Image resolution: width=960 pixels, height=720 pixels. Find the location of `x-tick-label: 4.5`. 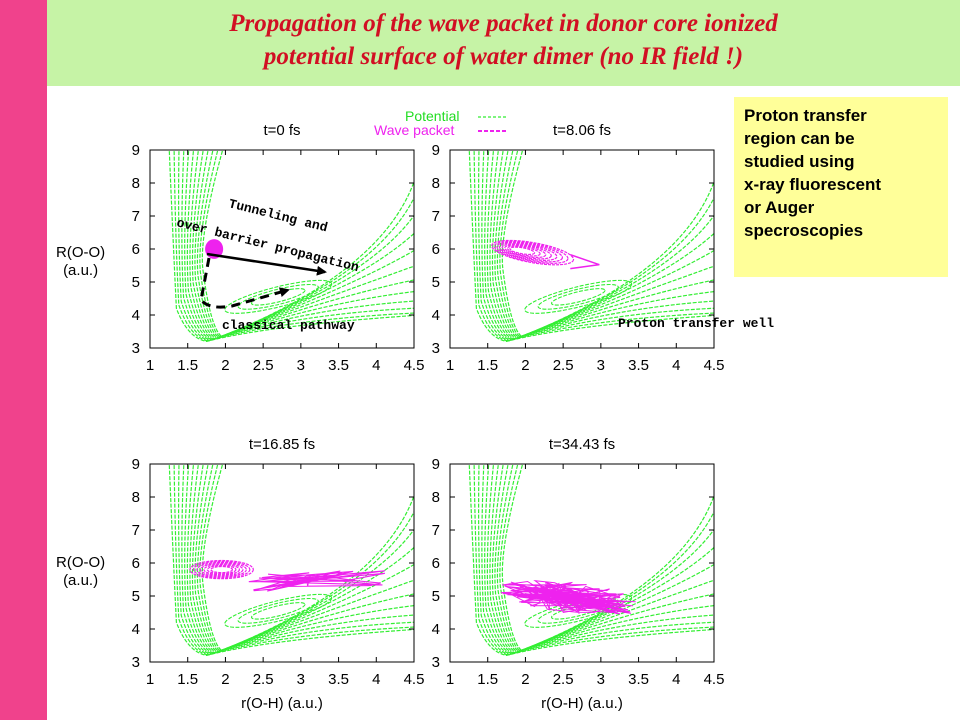

x-tick-label: 4.5 is located at coordinates (714, 679).